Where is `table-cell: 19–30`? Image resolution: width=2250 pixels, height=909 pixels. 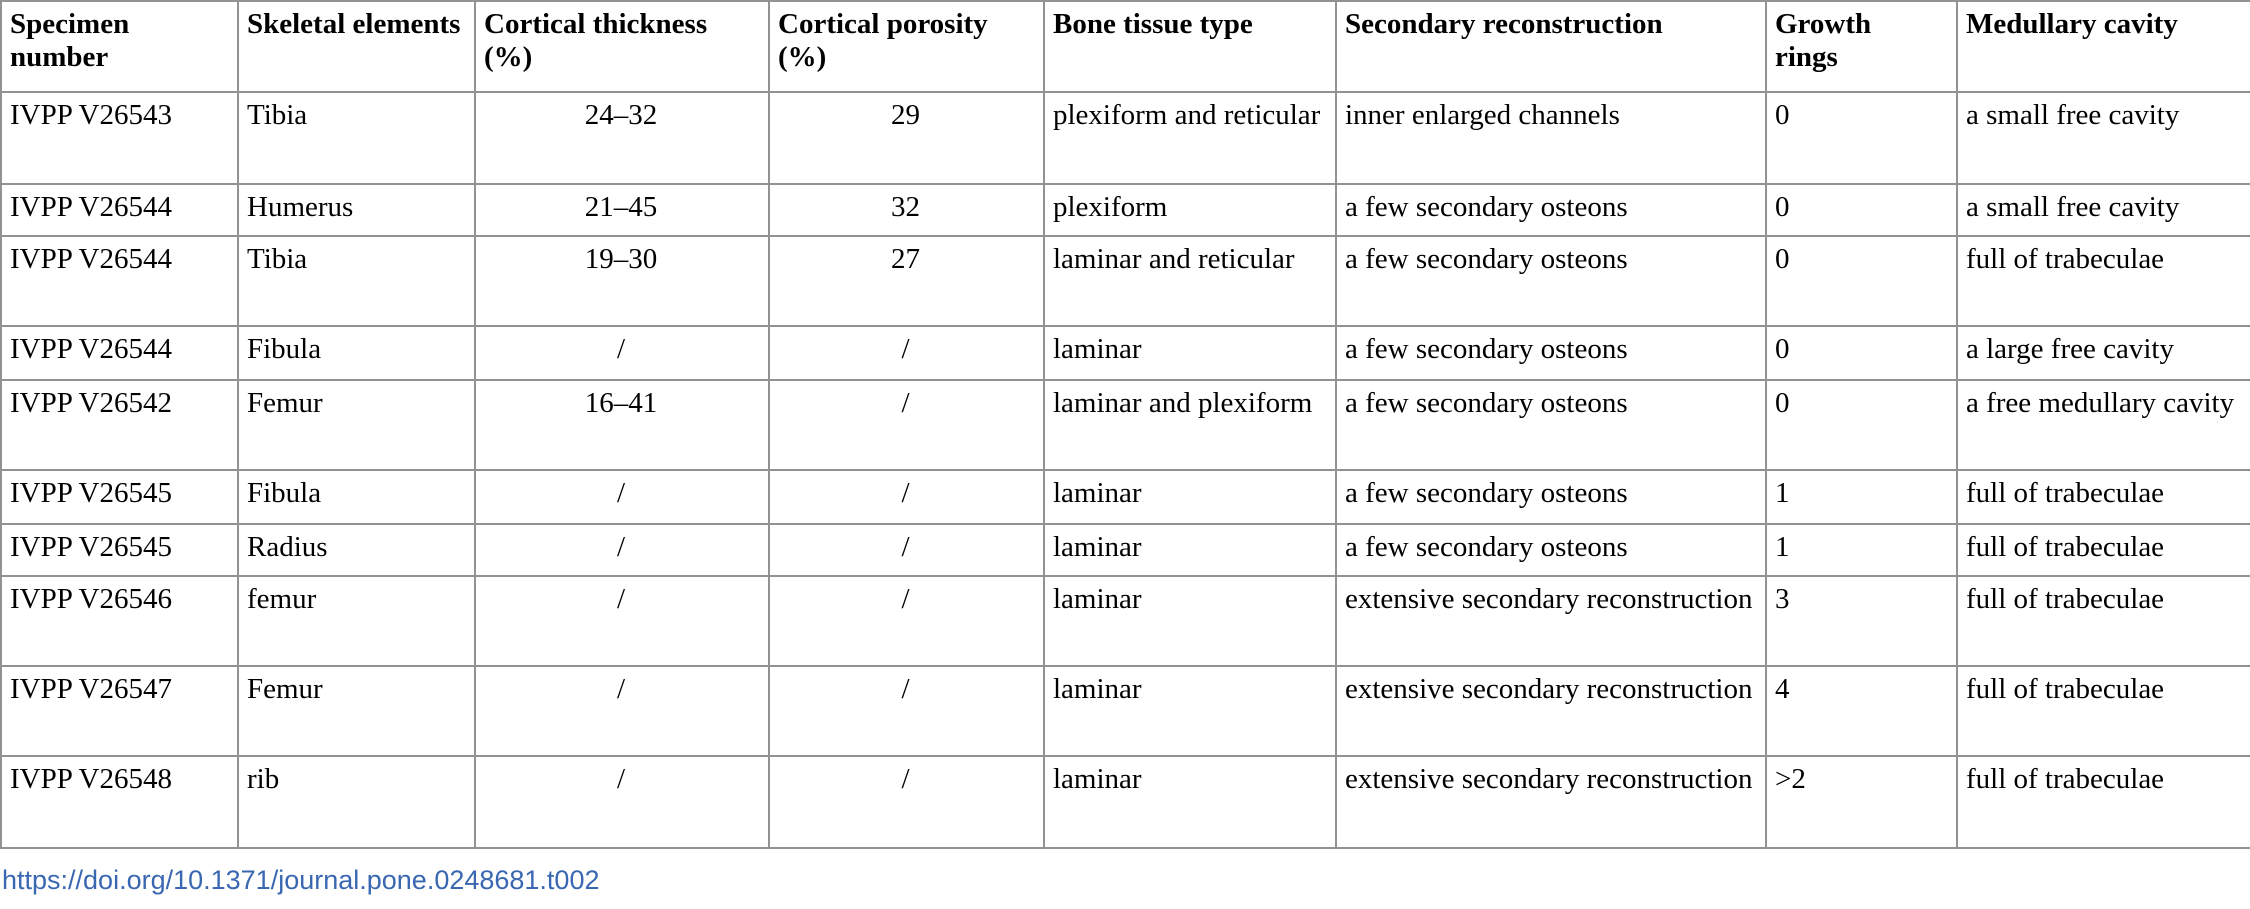
table-cell: 19–30 is located at coordinates (622, 281).